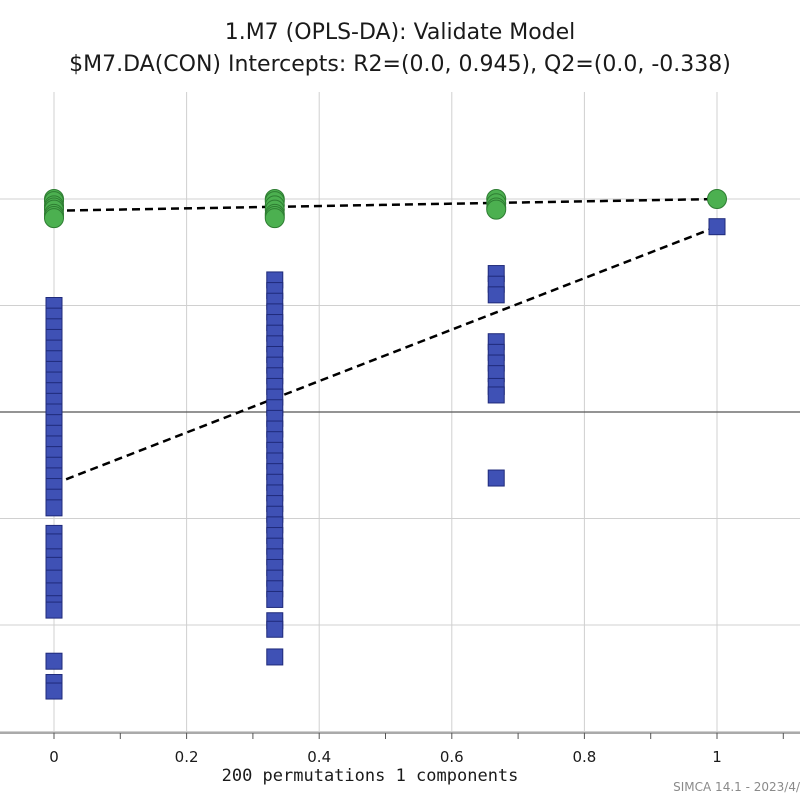  I want to click on x-tick-label: 0.2, so click(187, 757).